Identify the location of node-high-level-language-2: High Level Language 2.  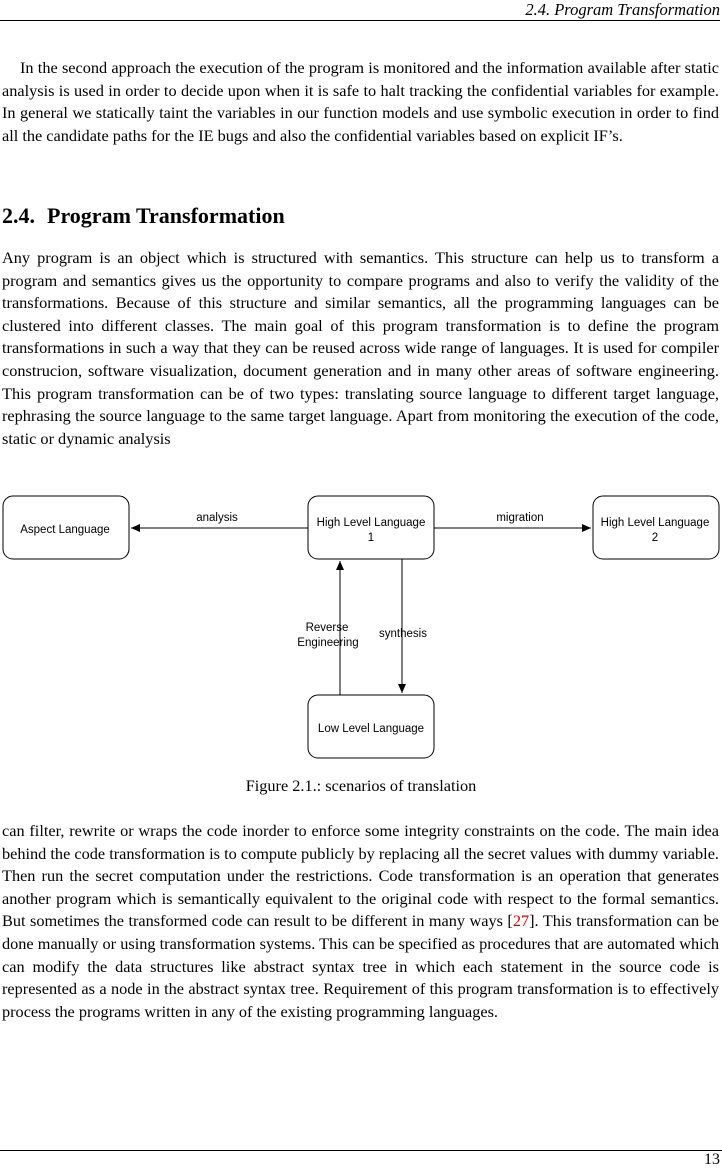
(656, 527).